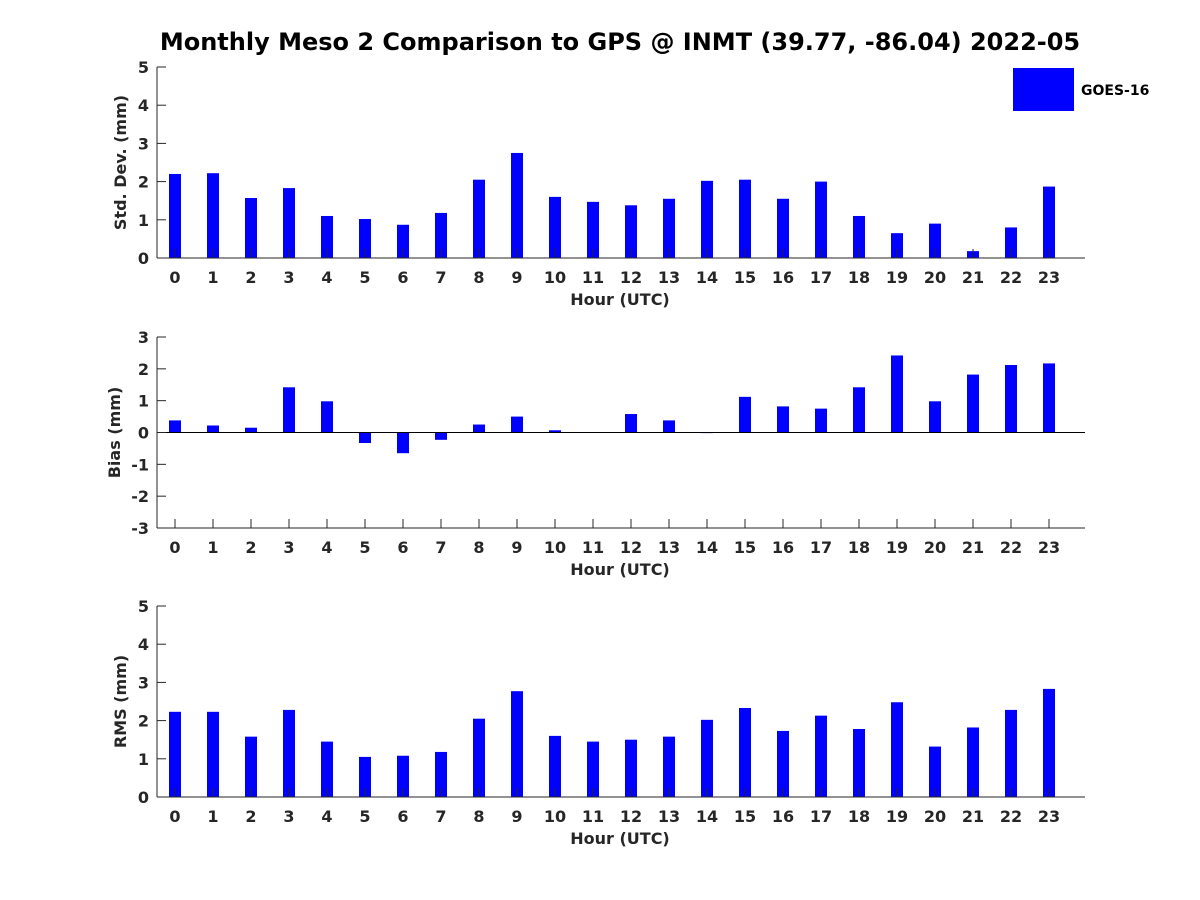 This screenshot has width=1200, height=900. Describe the element at coordinates (440, 277) in the screenshot. I see `x-tick-label: 7` at that location.